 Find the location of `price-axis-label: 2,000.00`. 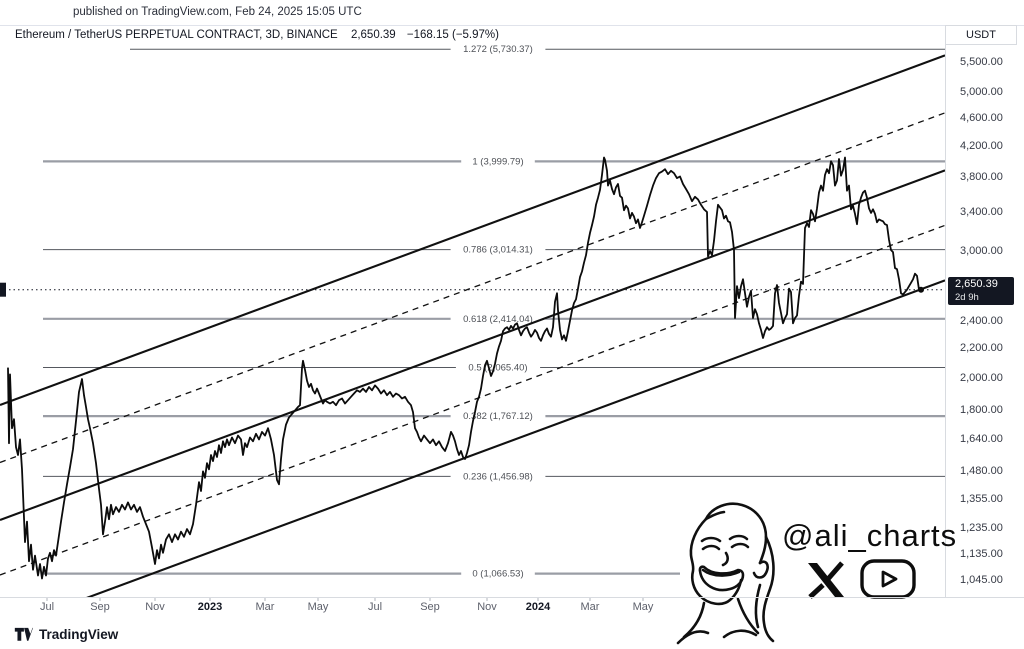

price-axis-label: 2,000.00 is located at coordinates (981, 377).